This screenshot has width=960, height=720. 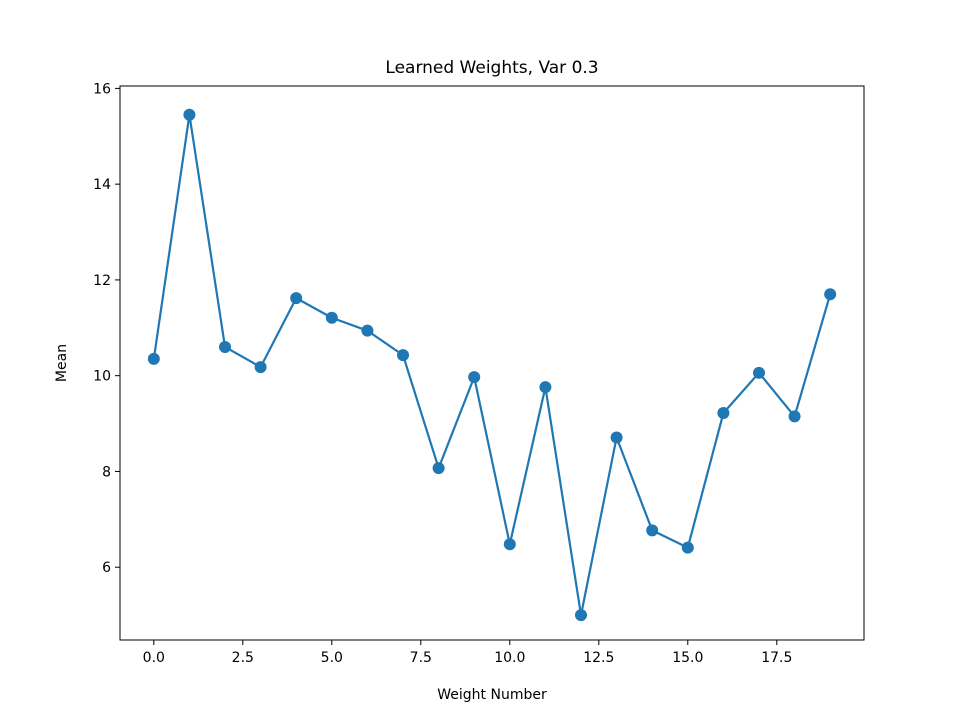 What do you see at coordinates (106, 472) in the screenshot?
I see `y-tick-label: 8` at bounding box center [106, 472].